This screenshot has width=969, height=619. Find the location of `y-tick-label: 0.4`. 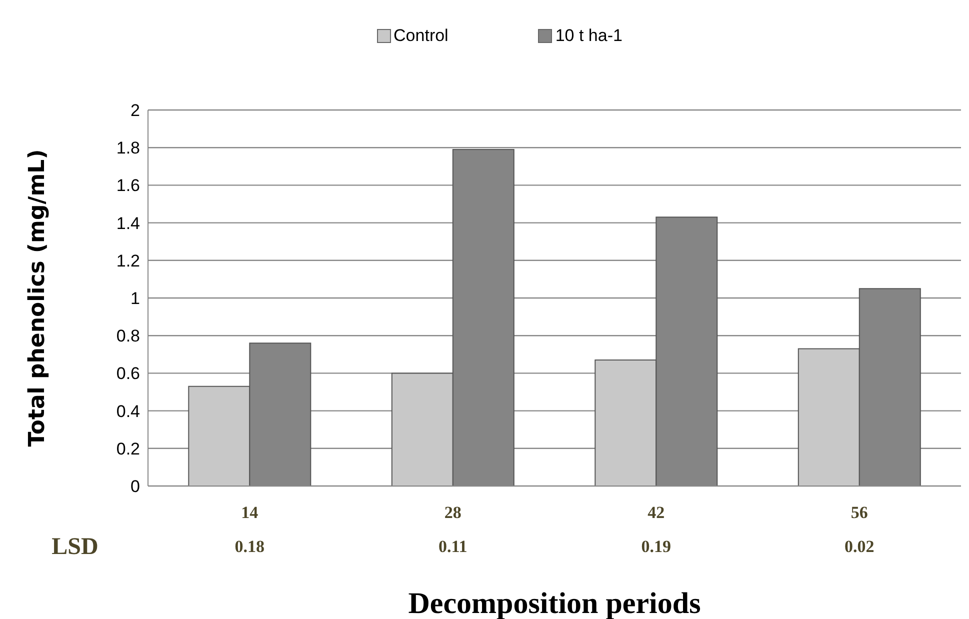

y-tick-label: 0.4 is located at coordinates (128, 411).